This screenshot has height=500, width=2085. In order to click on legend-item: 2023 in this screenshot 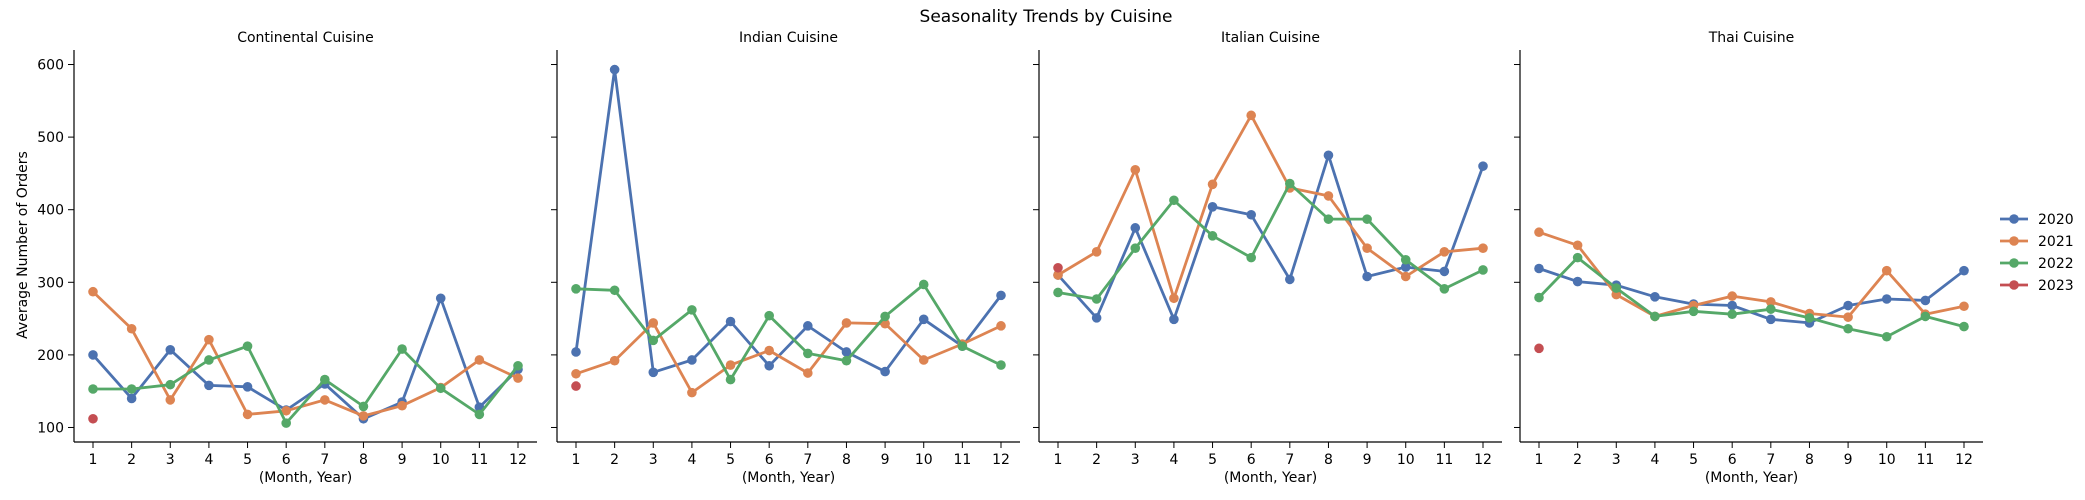, I will do `click(2037, 286)`.